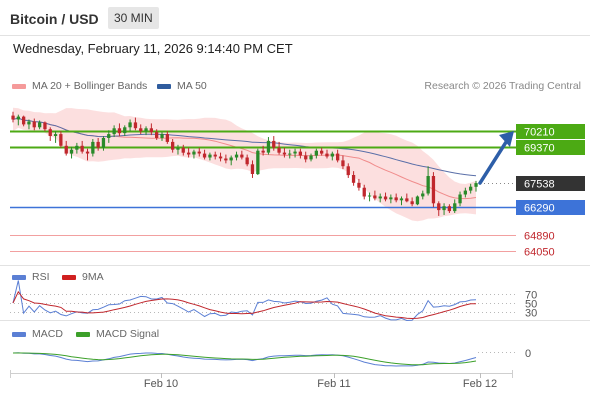 This screenshot has width=590, height=400. I want to click on macd-signal-line, so click(245, 359).